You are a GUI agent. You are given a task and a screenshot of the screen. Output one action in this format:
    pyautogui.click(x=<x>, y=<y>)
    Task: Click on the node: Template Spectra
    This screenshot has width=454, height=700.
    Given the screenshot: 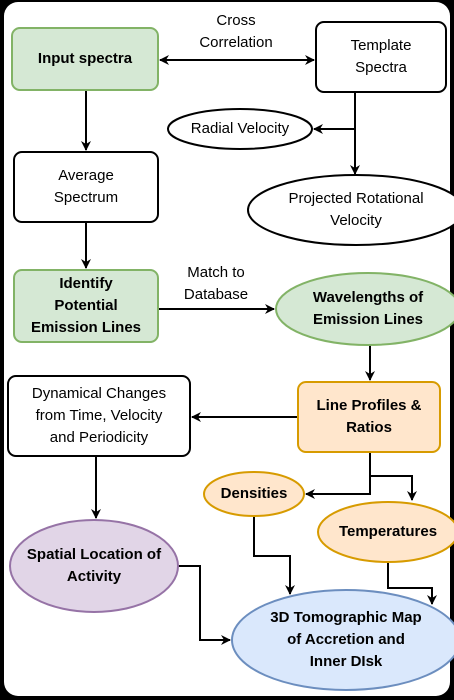 What is the action you would take?
    pyautogui.click(x=381, y=57)
    